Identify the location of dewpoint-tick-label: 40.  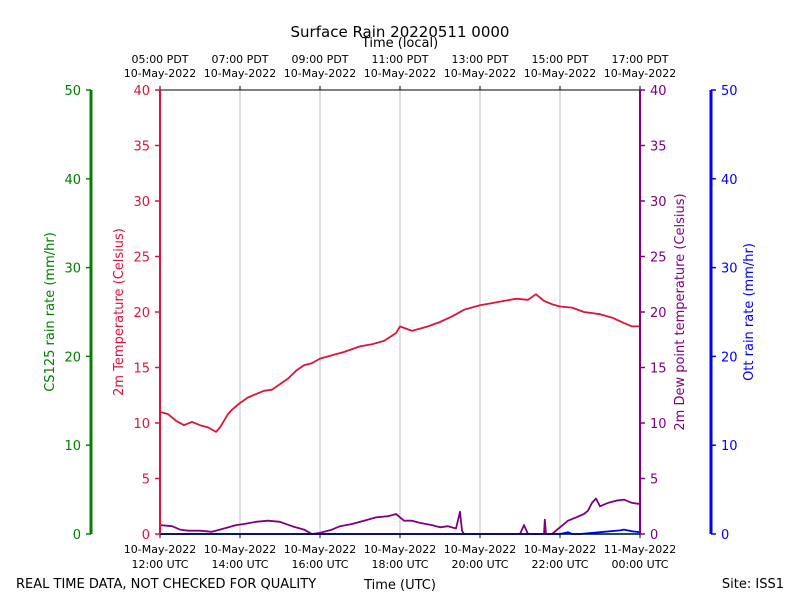
(658, 91).